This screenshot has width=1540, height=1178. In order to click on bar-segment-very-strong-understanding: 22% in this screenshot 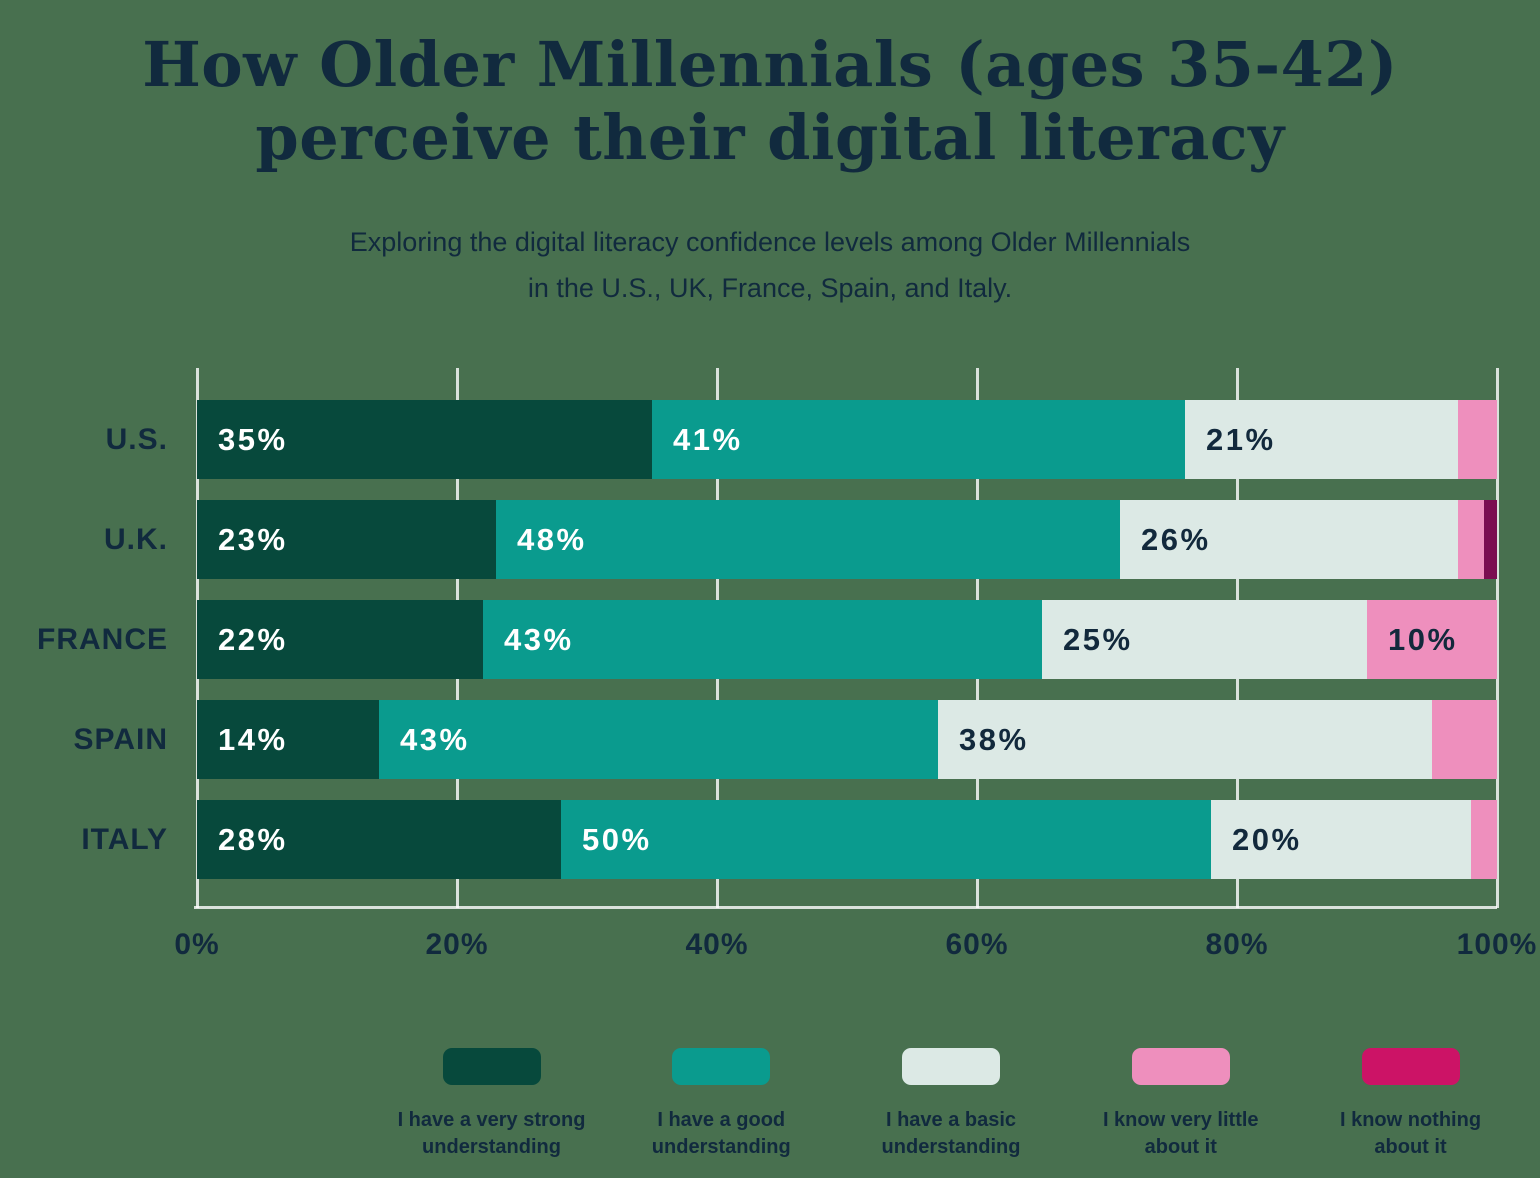, I will do `click(340, 639)`.